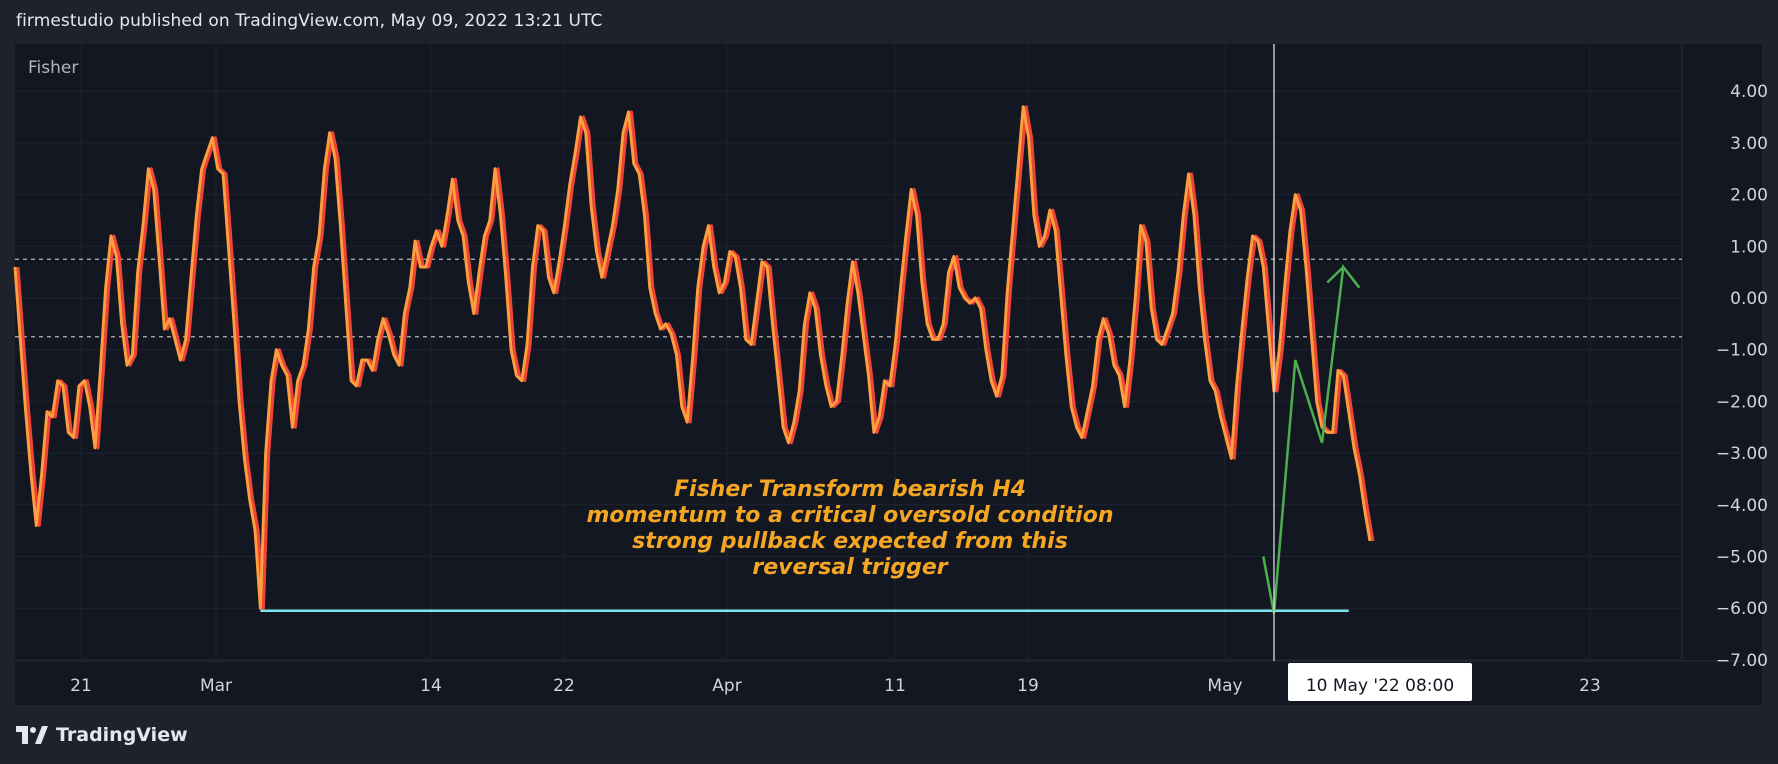  Describe the element at coordinates (1590, 686) in the screenshot. I see `x-tick-label: 23` at that location.